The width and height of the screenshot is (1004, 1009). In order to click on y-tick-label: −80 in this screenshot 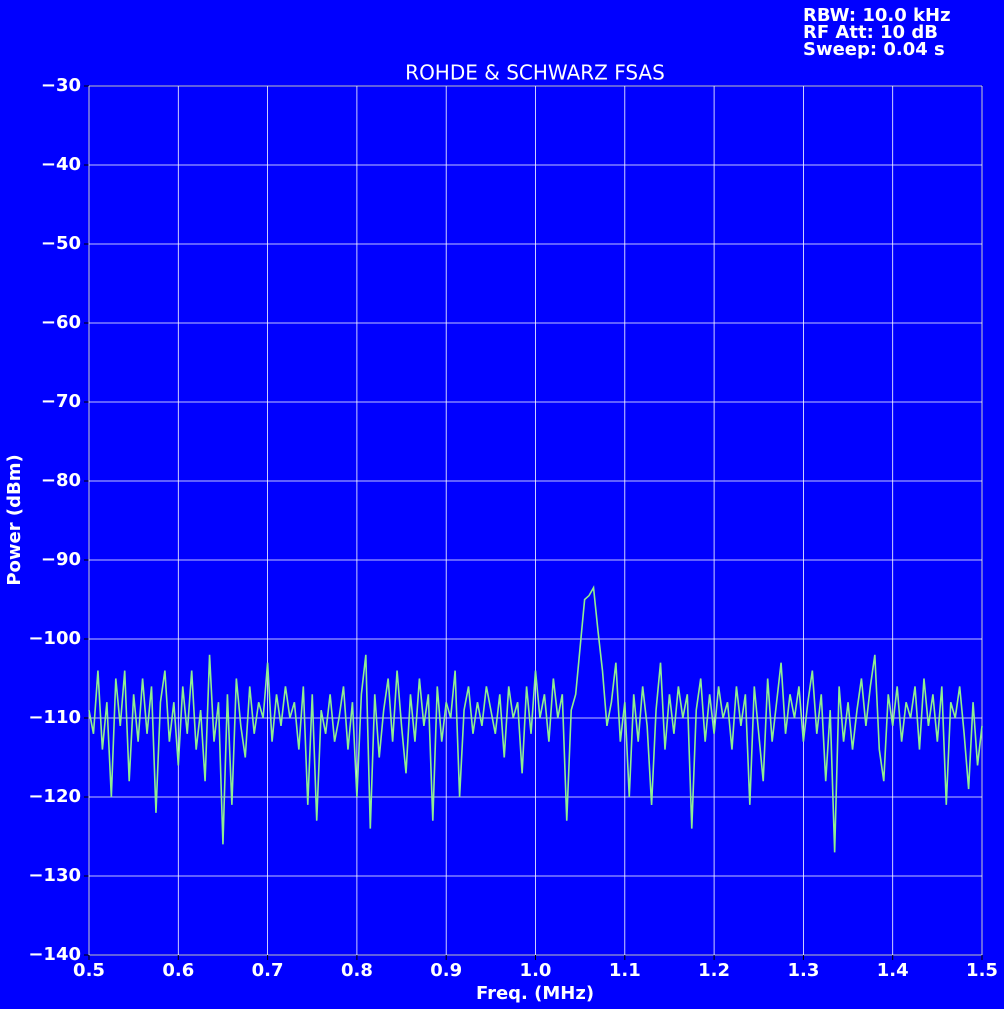, I will do `click(61, 480)`.